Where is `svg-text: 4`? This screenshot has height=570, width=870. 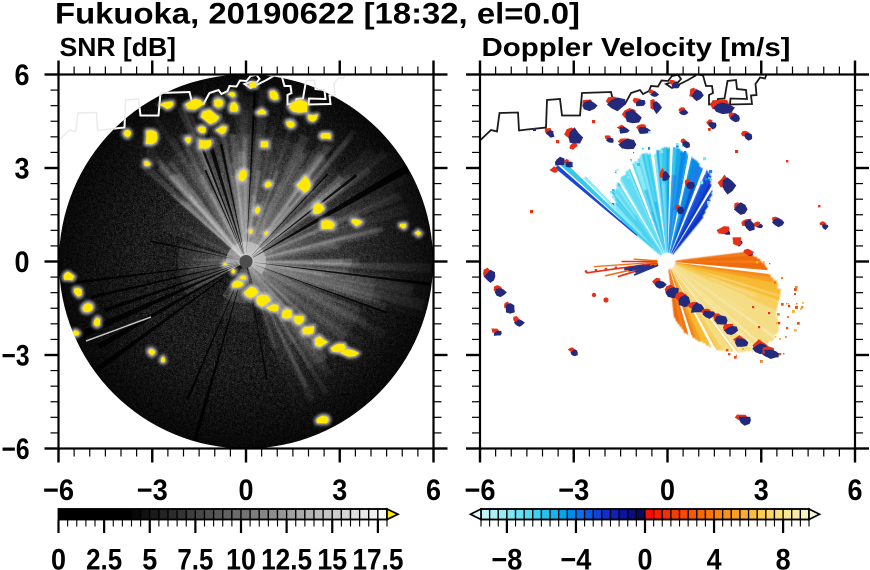
svg-text: 4 is located at coordinates (715, 557).